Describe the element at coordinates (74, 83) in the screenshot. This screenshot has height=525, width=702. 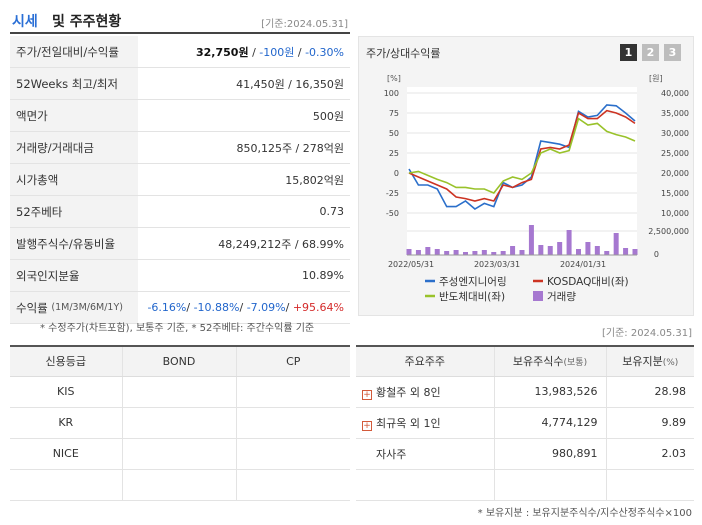
I see `row-label: 52Weeks 최고/최저` at that location.